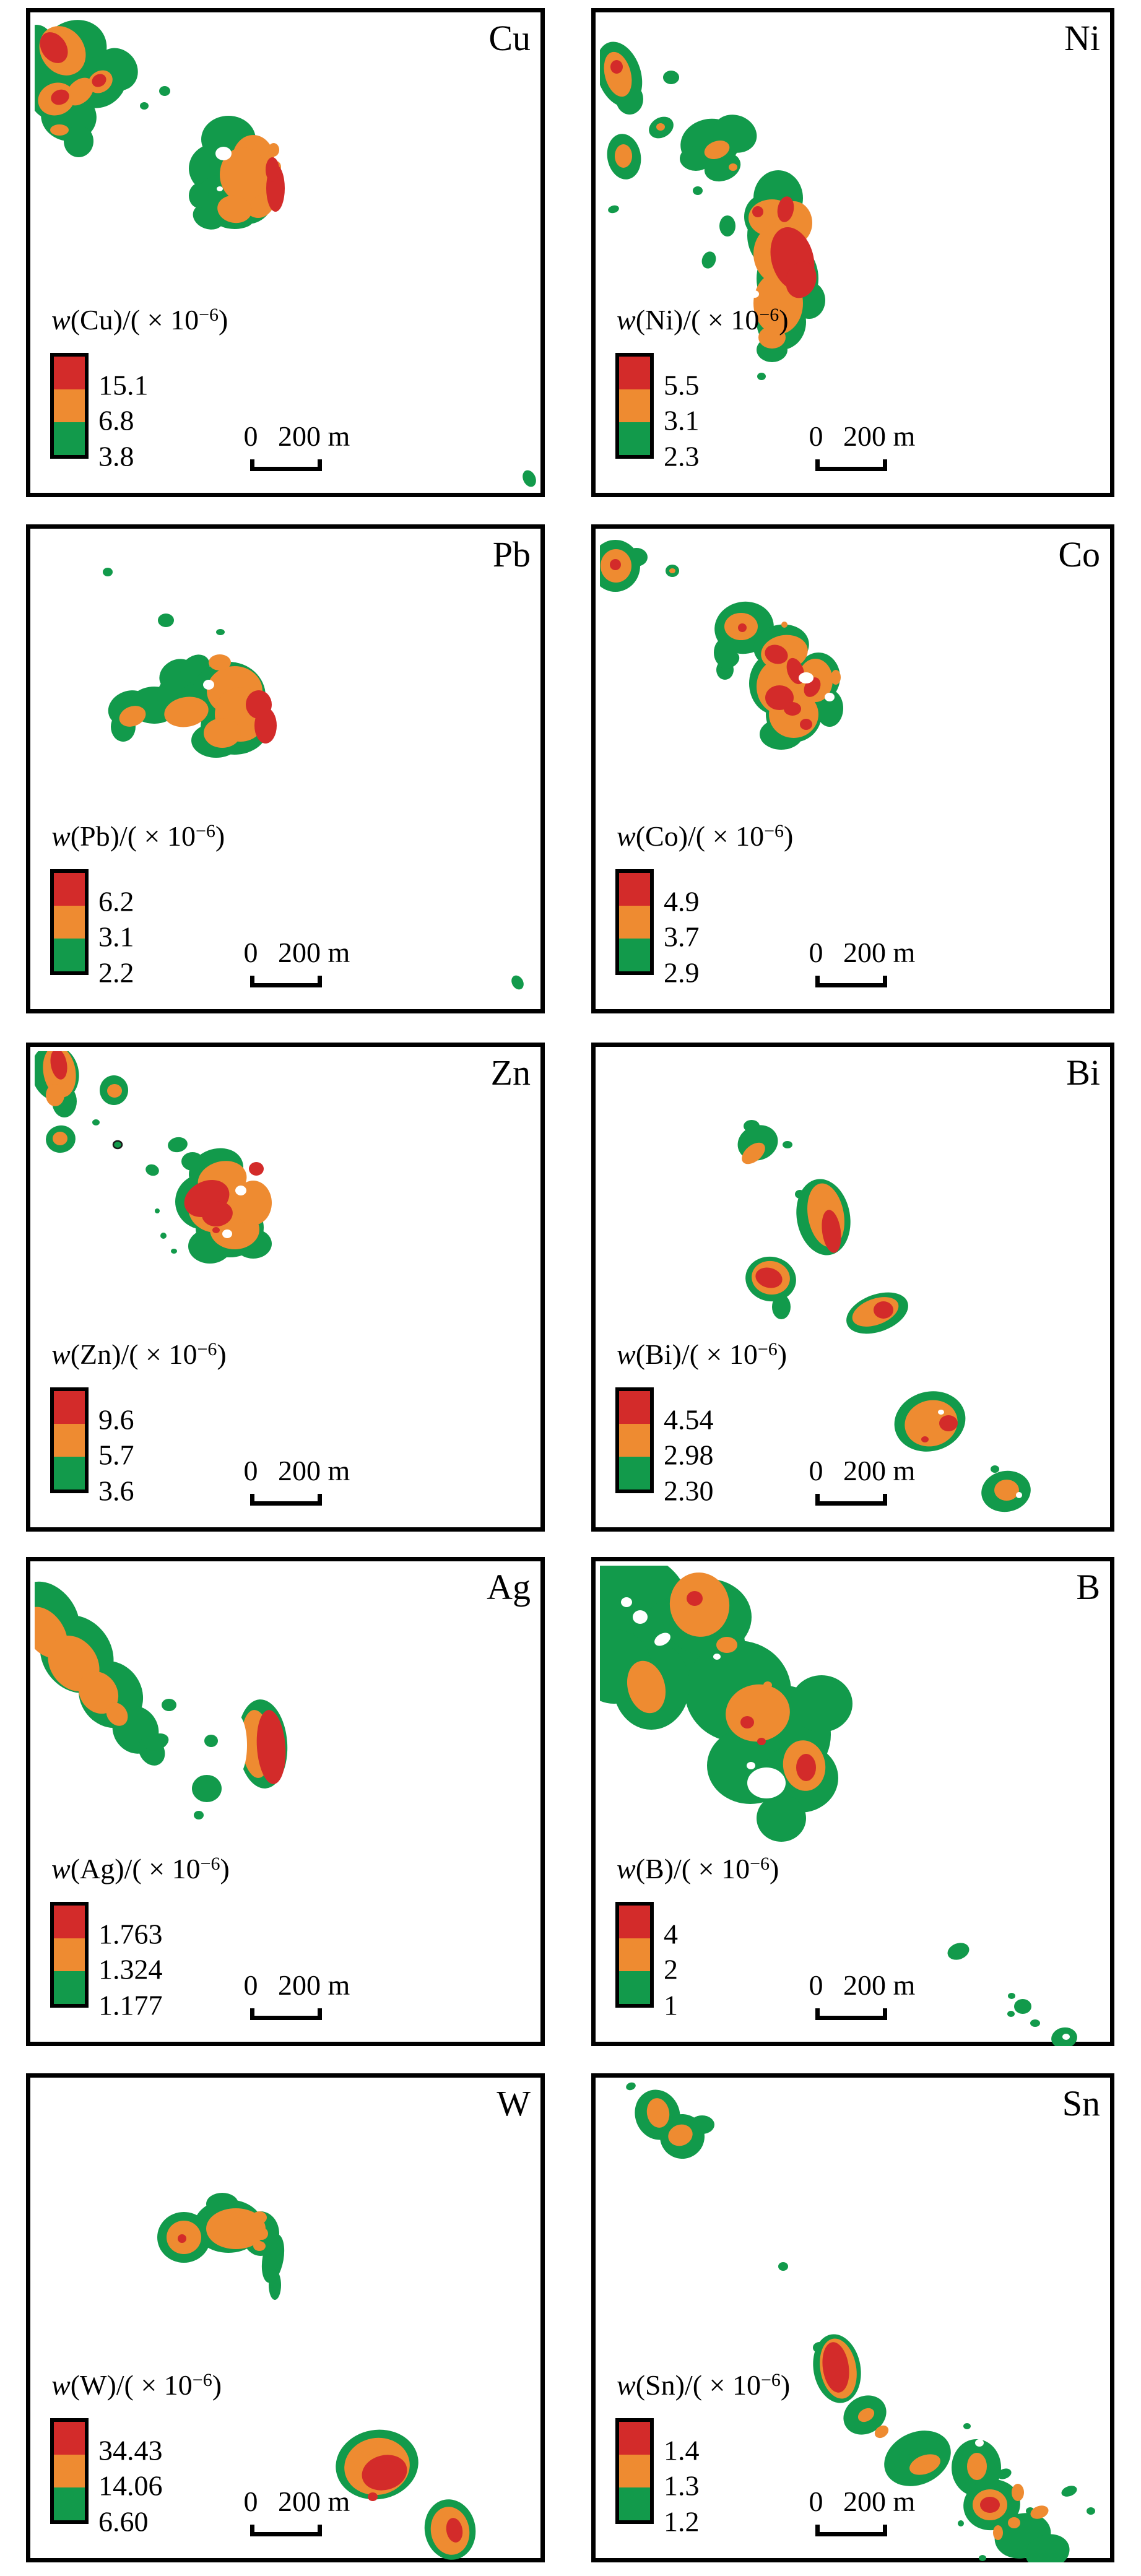 Image resolution: width=1141 pixels, height=2576 pixels. Describe the element at coordinates (124, 2521) in the screenshot. I see `legend-value-low: 6.60` at that location.